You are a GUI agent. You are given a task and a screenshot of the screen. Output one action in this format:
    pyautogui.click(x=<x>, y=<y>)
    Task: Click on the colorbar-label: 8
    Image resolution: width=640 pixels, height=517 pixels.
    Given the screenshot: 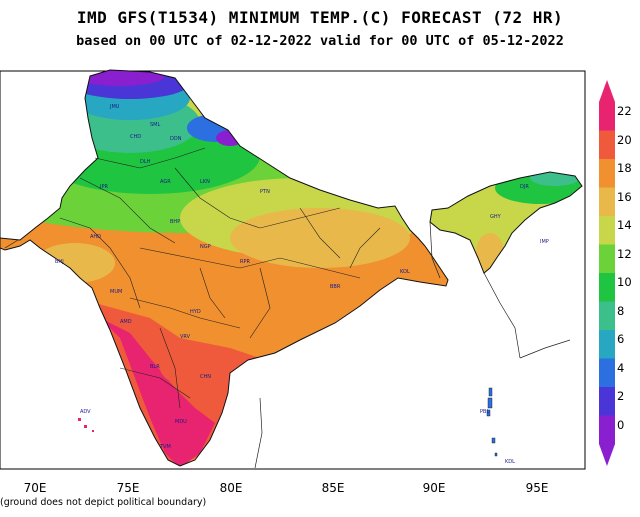 What is the action you would take?
    pyautogui.click(x=621, y=310)
    